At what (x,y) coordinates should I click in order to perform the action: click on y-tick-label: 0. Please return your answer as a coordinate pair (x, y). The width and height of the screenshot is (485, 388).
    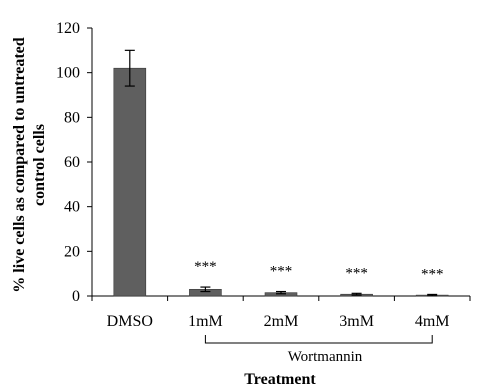
    Looking at the image, I should click on (76, 296).